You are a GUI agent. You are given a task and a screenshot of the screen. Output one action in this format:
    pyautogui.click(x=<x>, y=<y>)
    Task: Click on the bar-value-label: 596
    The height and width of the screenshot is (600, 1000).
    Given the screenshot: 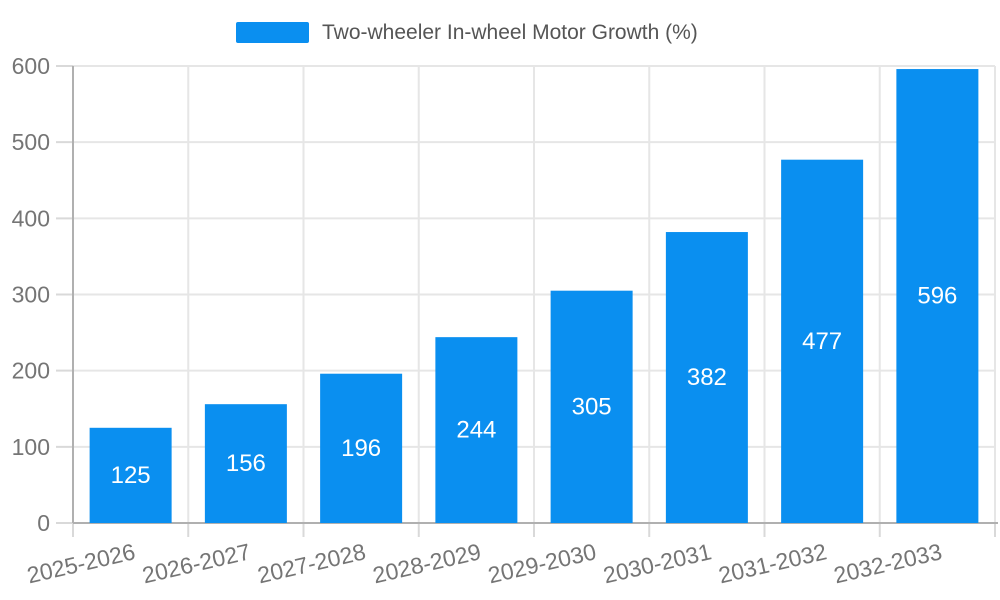 What is the action you would take?
    pyautogui.click(x=937, y=296)
    